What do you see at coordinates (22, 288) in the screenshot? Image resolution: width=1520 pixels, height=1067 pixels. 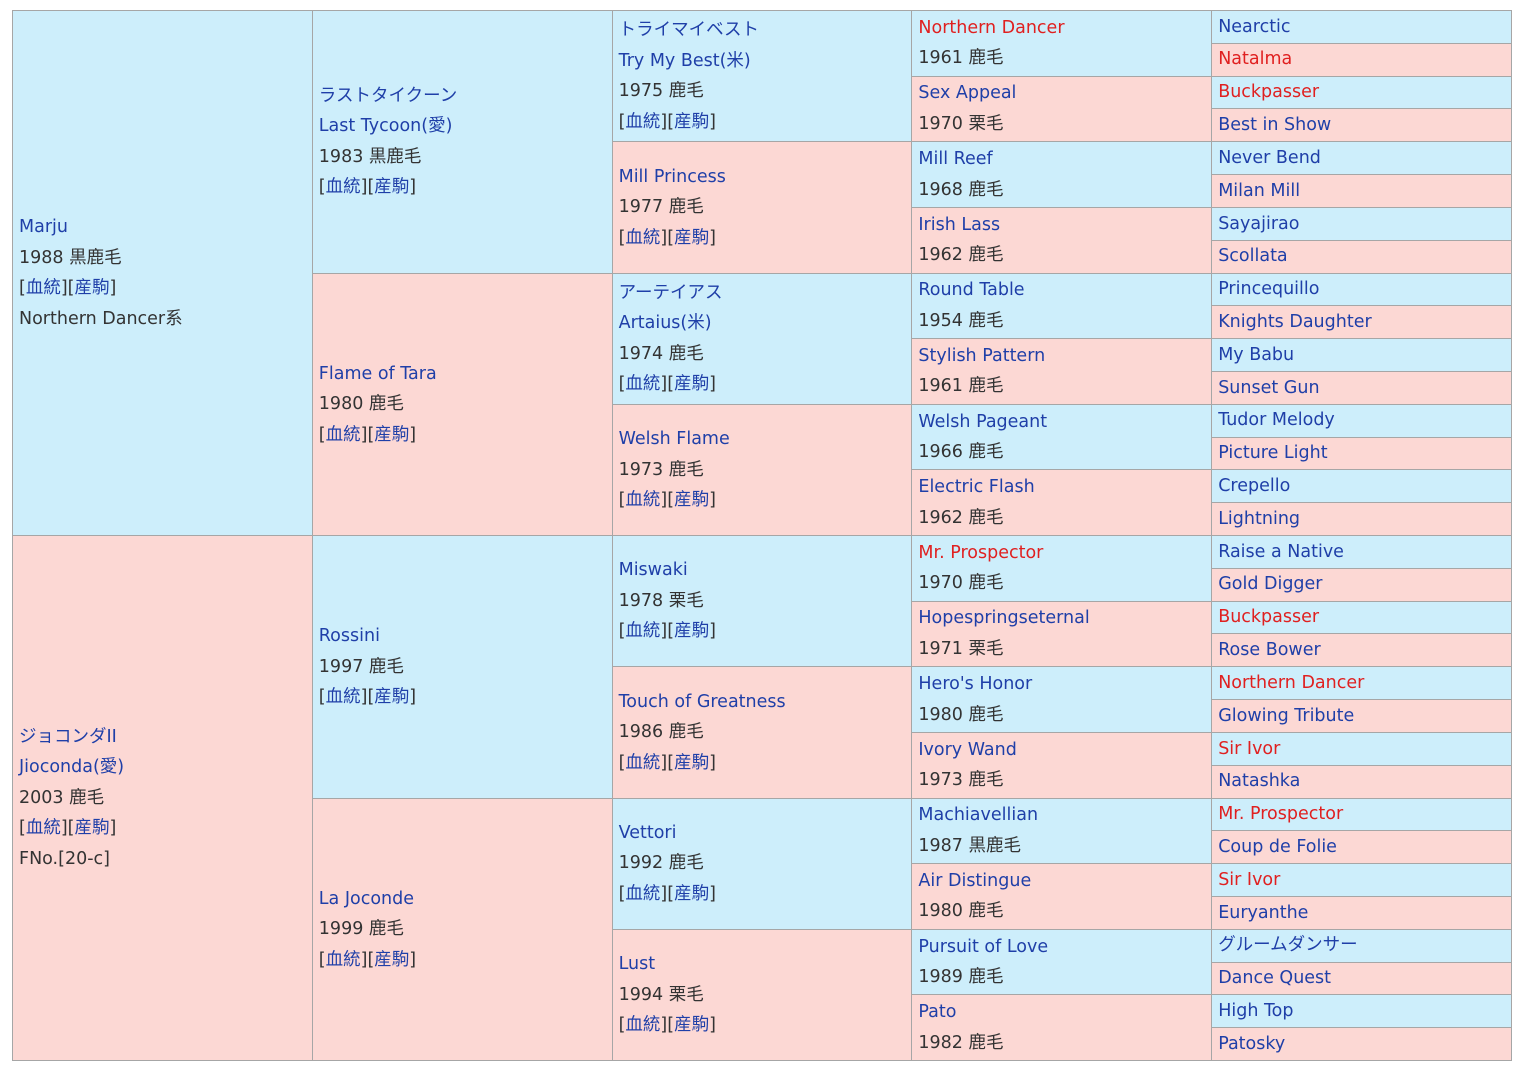 I see `bracket: [` at bounding box center [22, 288].